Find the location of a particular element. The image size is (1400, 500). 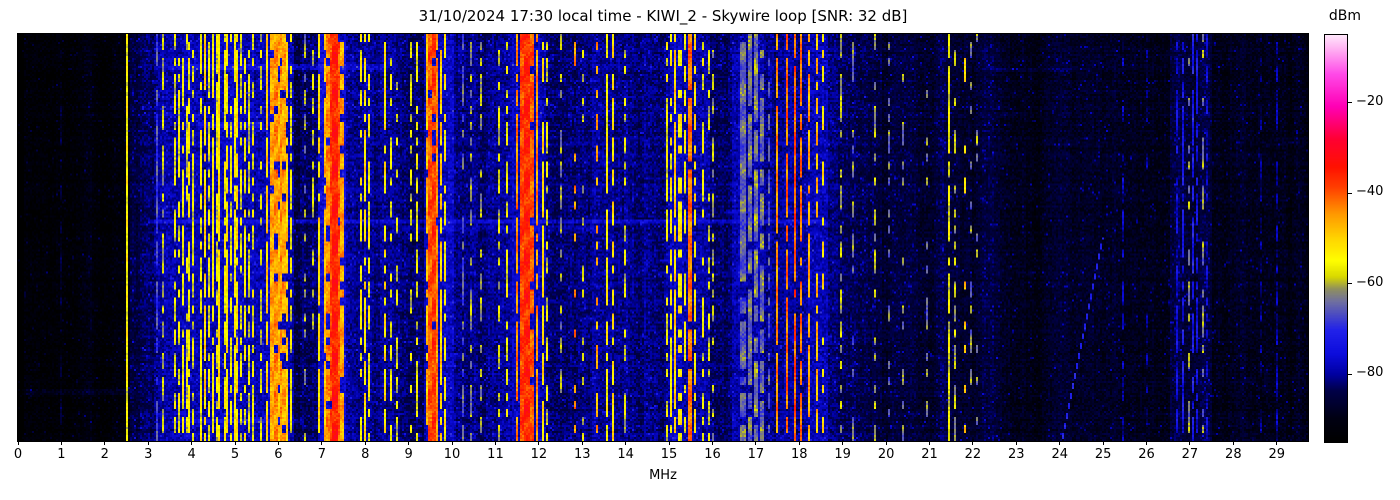

x-tick-label: 8 is located at coordinates (365, 454).